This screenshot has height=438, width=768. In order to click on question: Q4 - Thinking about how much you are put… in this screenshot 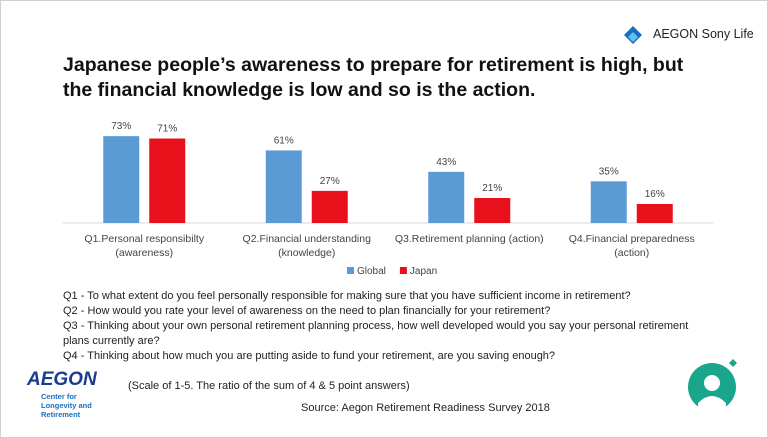, I will do `click(309, 356)`.